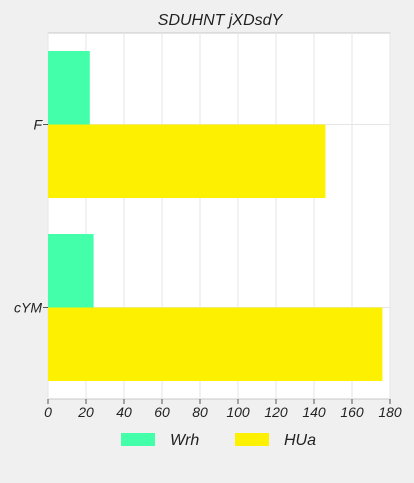 Image resolution: width=414 pixels, height=483 pixels. What do you see at coordinates (200, 412) in the screenshot?
I see `x-tick-label: 80` at bounding box center [200, 412].